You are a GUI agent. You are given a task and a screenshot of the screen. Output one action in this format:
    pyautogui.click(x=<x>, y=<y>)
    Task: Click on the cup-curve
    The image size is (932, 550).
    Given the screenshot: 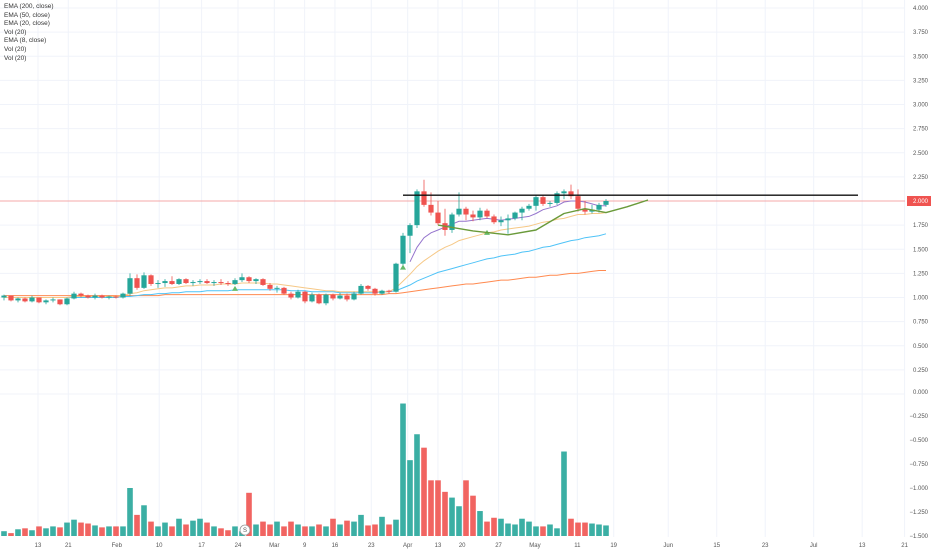 What is the action you would take?
    pyautogui.click(x=543, y=217)
    